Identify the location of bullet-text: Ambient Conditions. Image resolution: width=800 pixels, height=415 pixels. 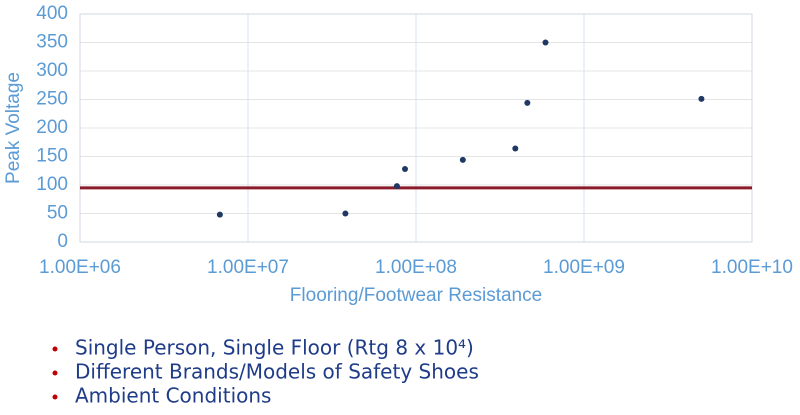
(173, 396).